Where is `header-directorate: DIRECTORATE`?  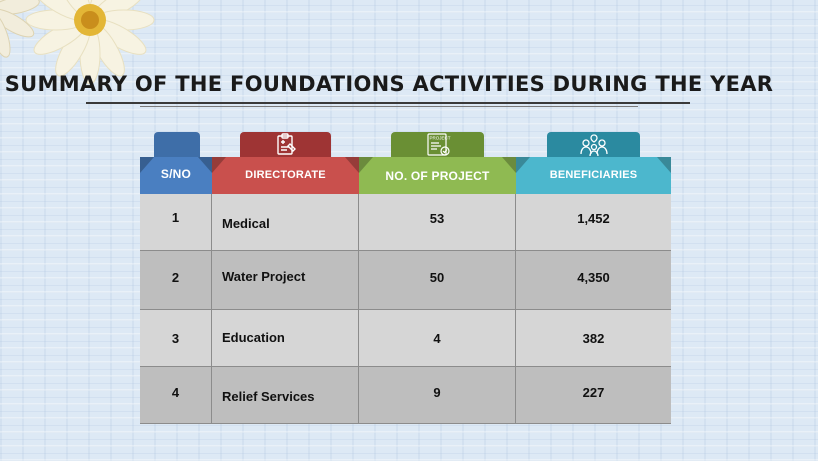 header-directorate: DIRECTORATE is located at coordinates (285, 163).